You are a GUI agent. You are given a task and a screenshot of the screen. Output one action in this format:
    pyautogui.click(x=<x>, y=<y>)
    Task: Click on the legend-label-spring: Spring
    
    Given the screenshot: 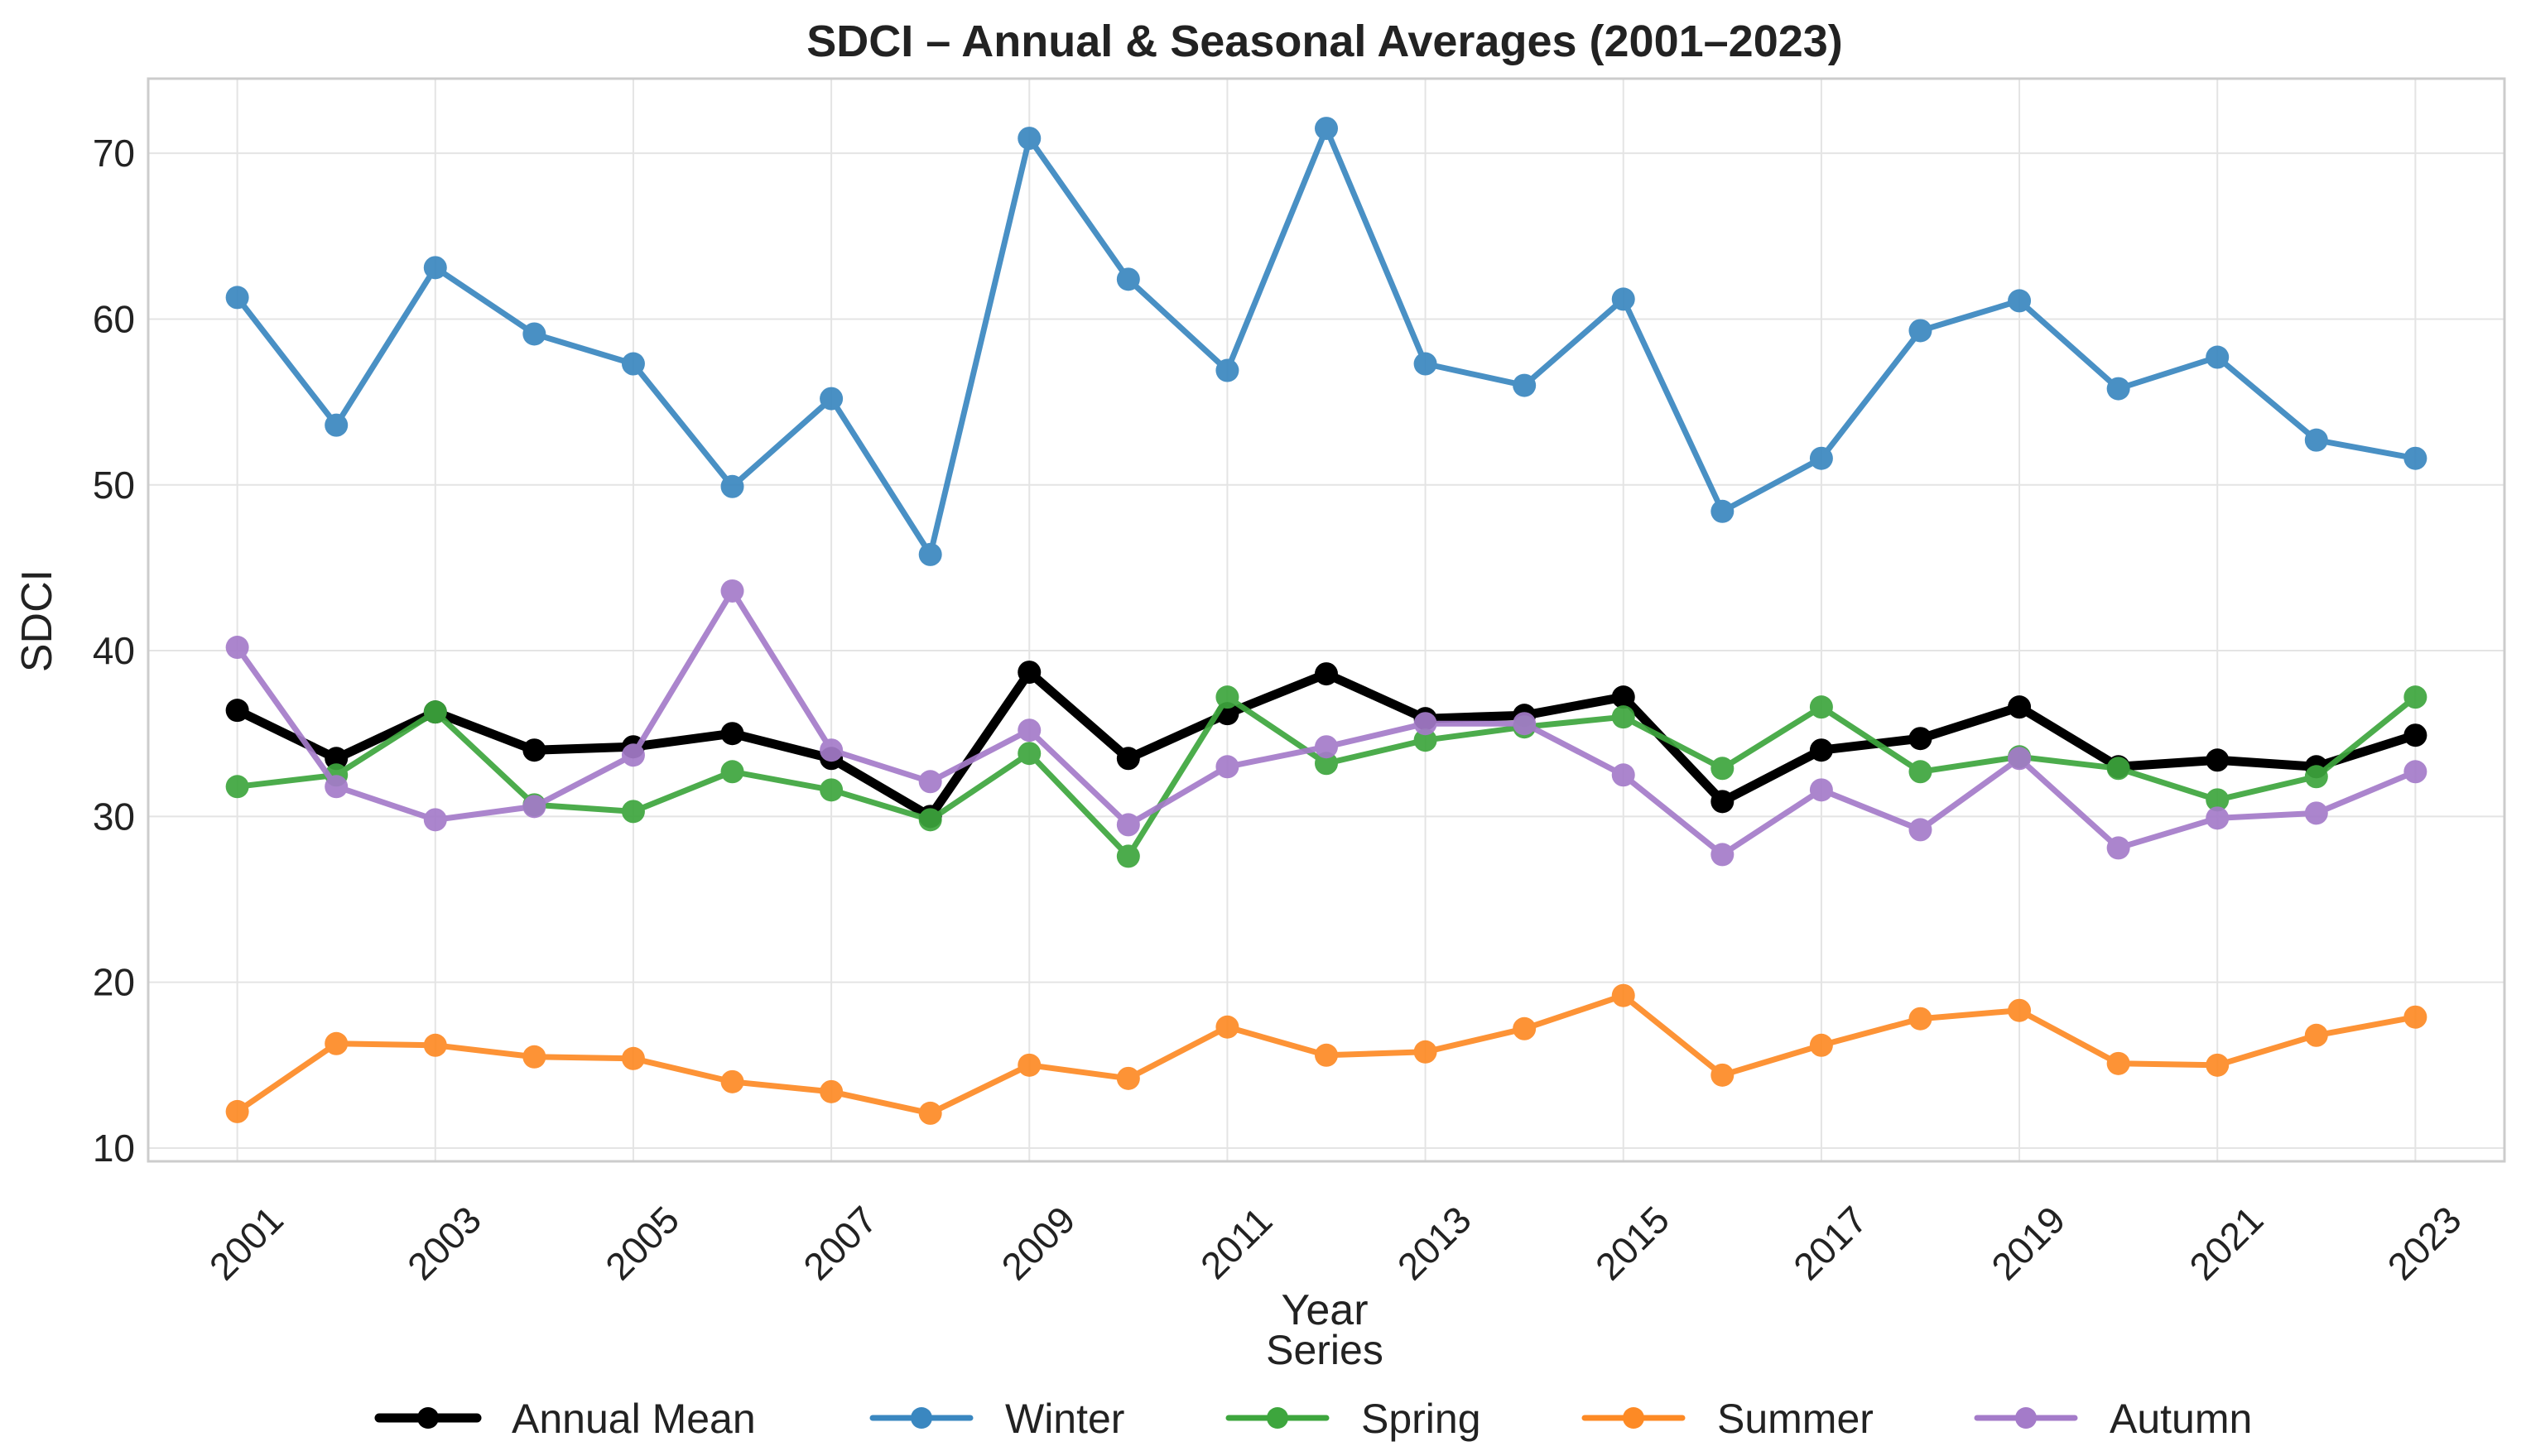 What is the action you would take?
    pyautogui.click(x=1421, y=1419)
    